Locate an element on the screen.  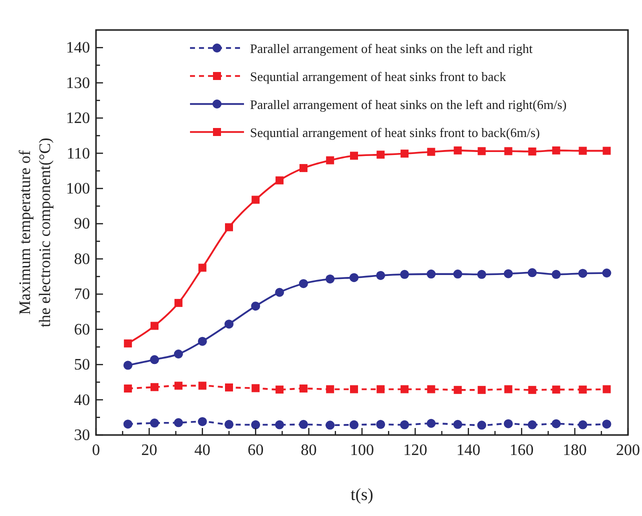
y-tick-label: 100 is located at coordinates (78, 189).